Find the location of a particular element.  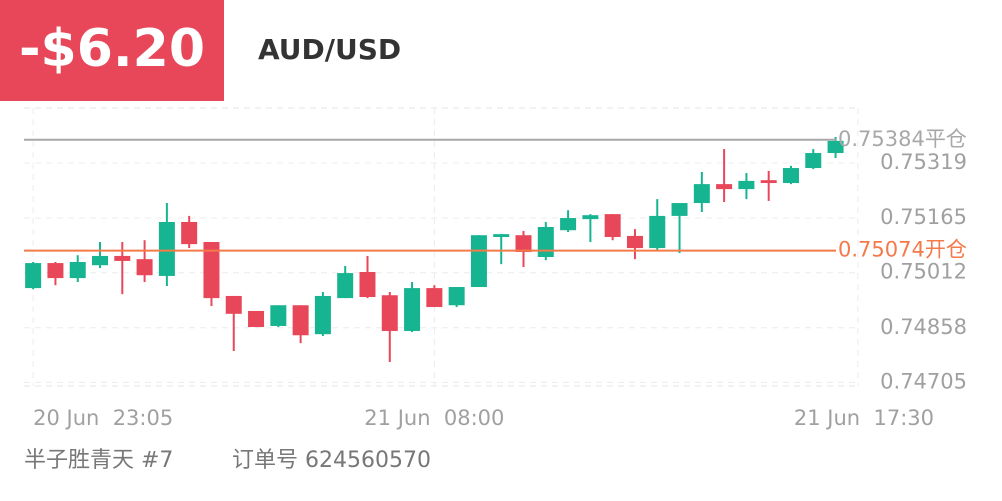

x-tick-label: 21 Jun 08:00 is located at coordinates (434, 418).